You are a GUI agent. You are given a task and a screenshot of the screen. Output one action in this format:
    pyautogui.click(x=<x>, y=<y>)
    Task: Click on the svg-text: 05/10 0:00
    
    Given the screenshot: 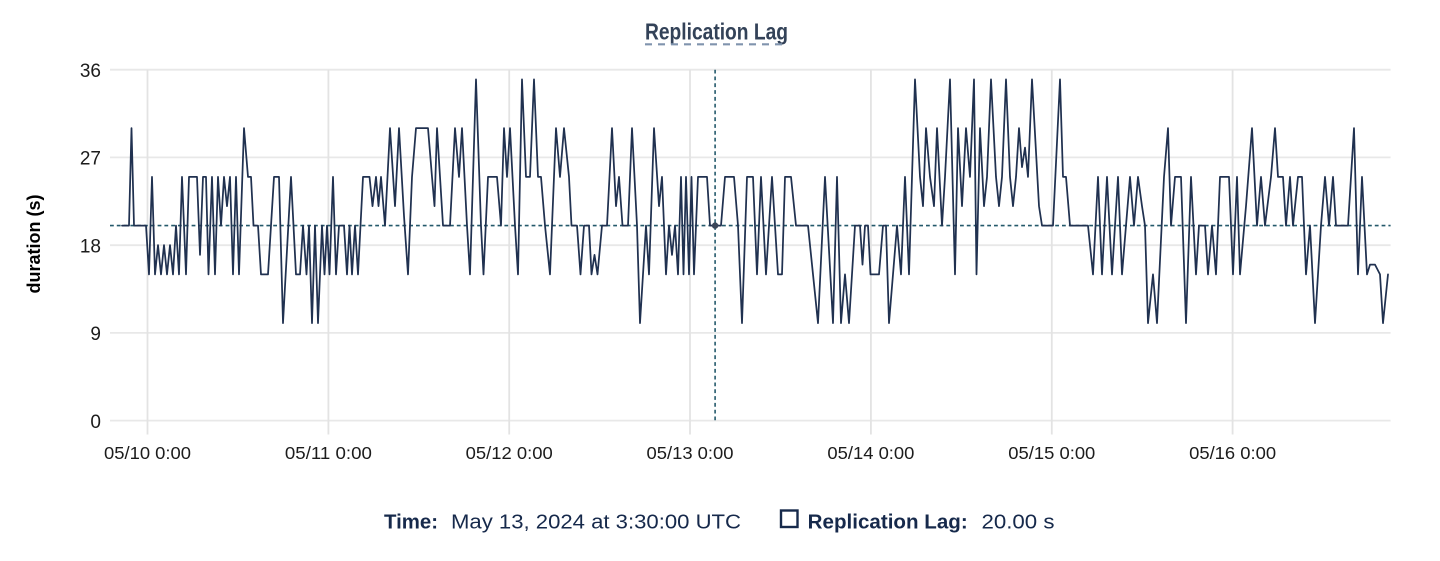 What is the action you would take?
    pyautogui.click(x=147, y=453)
    